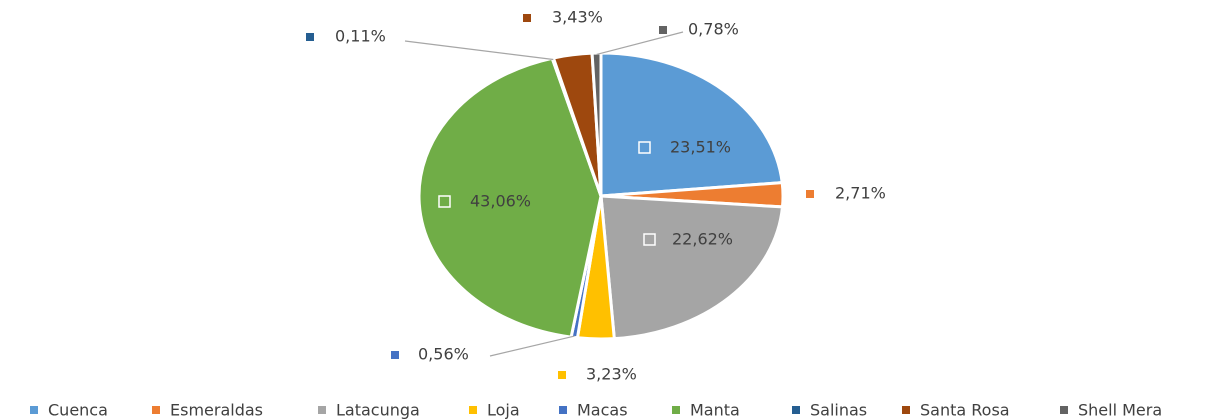 This screenshot has height=419, width=1220. Describe the element at coordinates (860, 193) in the screenshot. I see `data-label: 2,71%` at that location.